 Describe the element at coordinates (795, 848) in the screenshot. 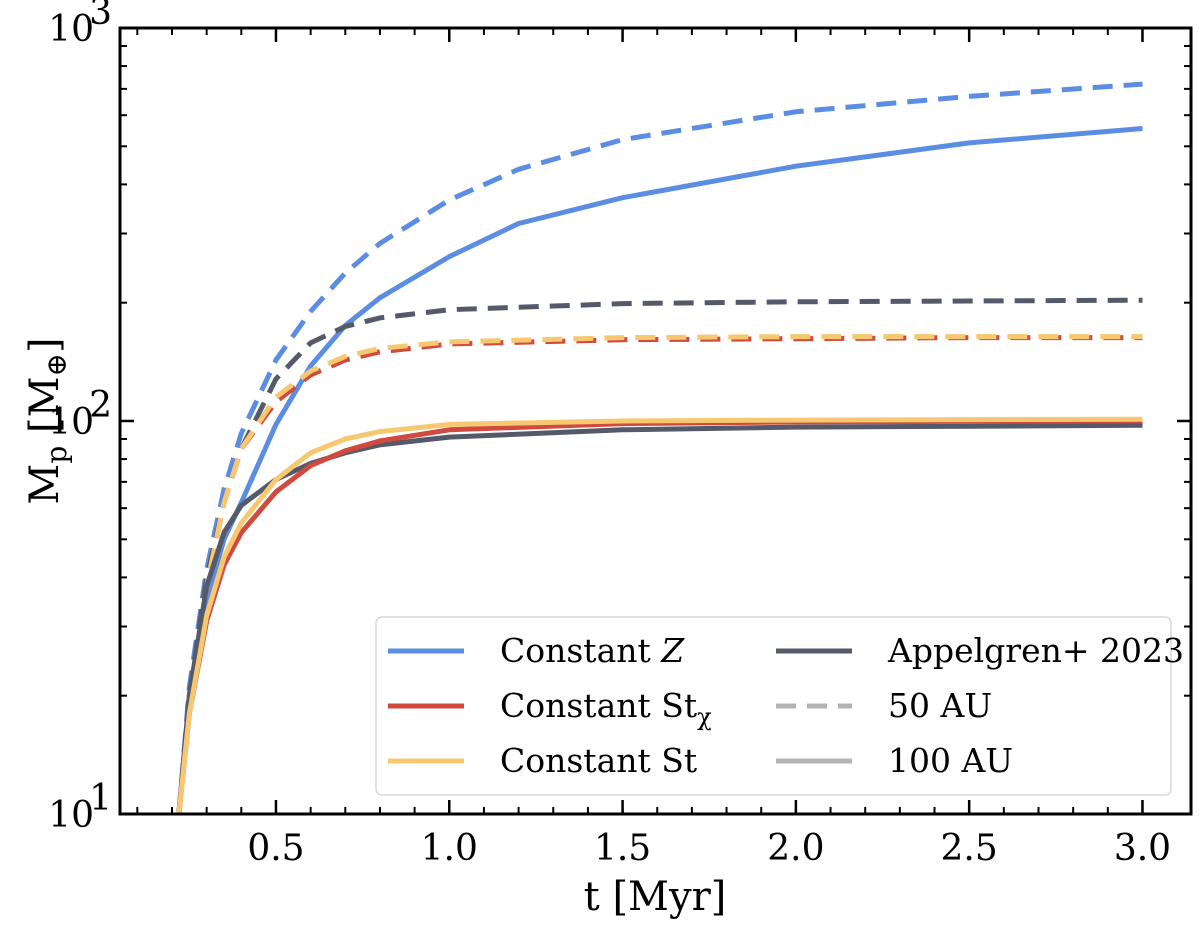

I see `x-tick-label: 2.0` at that location.